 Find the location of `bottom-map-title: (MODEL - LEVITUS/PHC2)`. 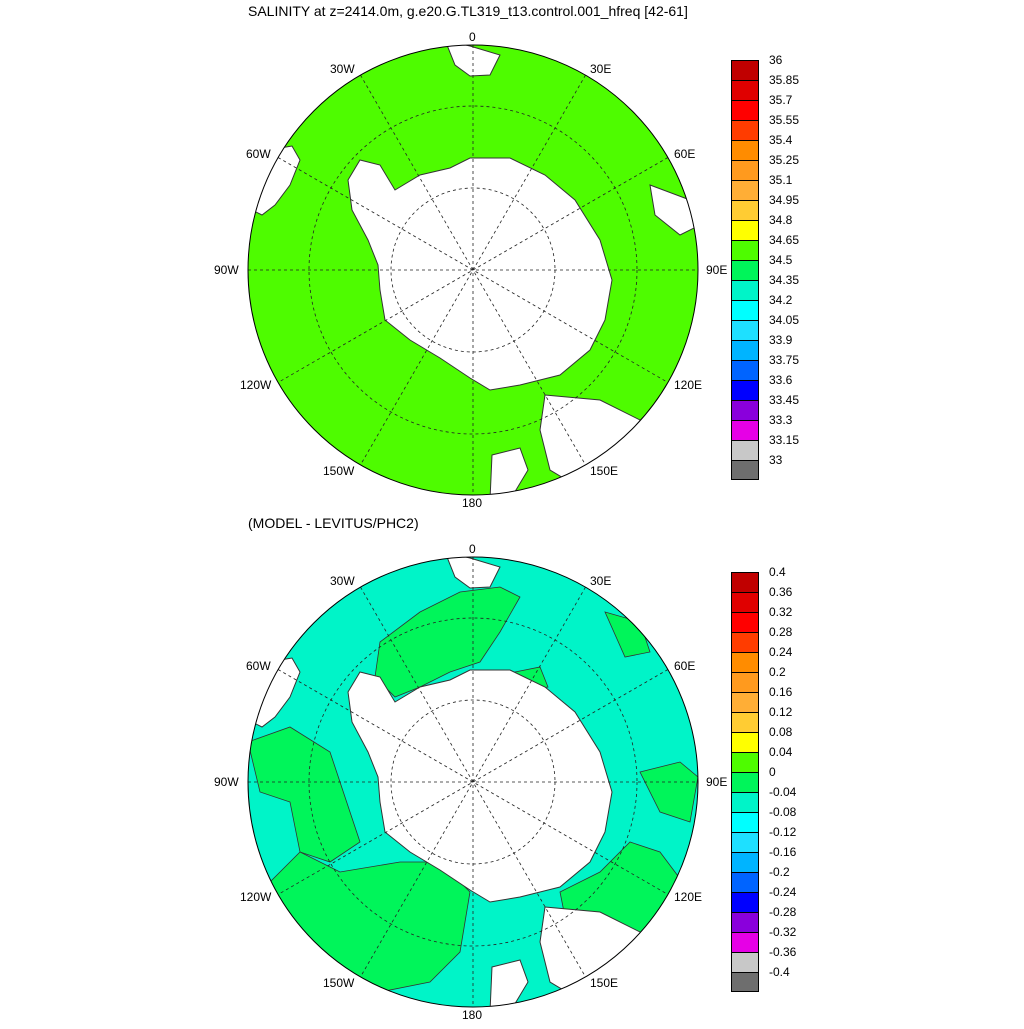

bottom-map-title: (MODEL - LEVITUS/PHC2) is located at coordinates (333, 523).